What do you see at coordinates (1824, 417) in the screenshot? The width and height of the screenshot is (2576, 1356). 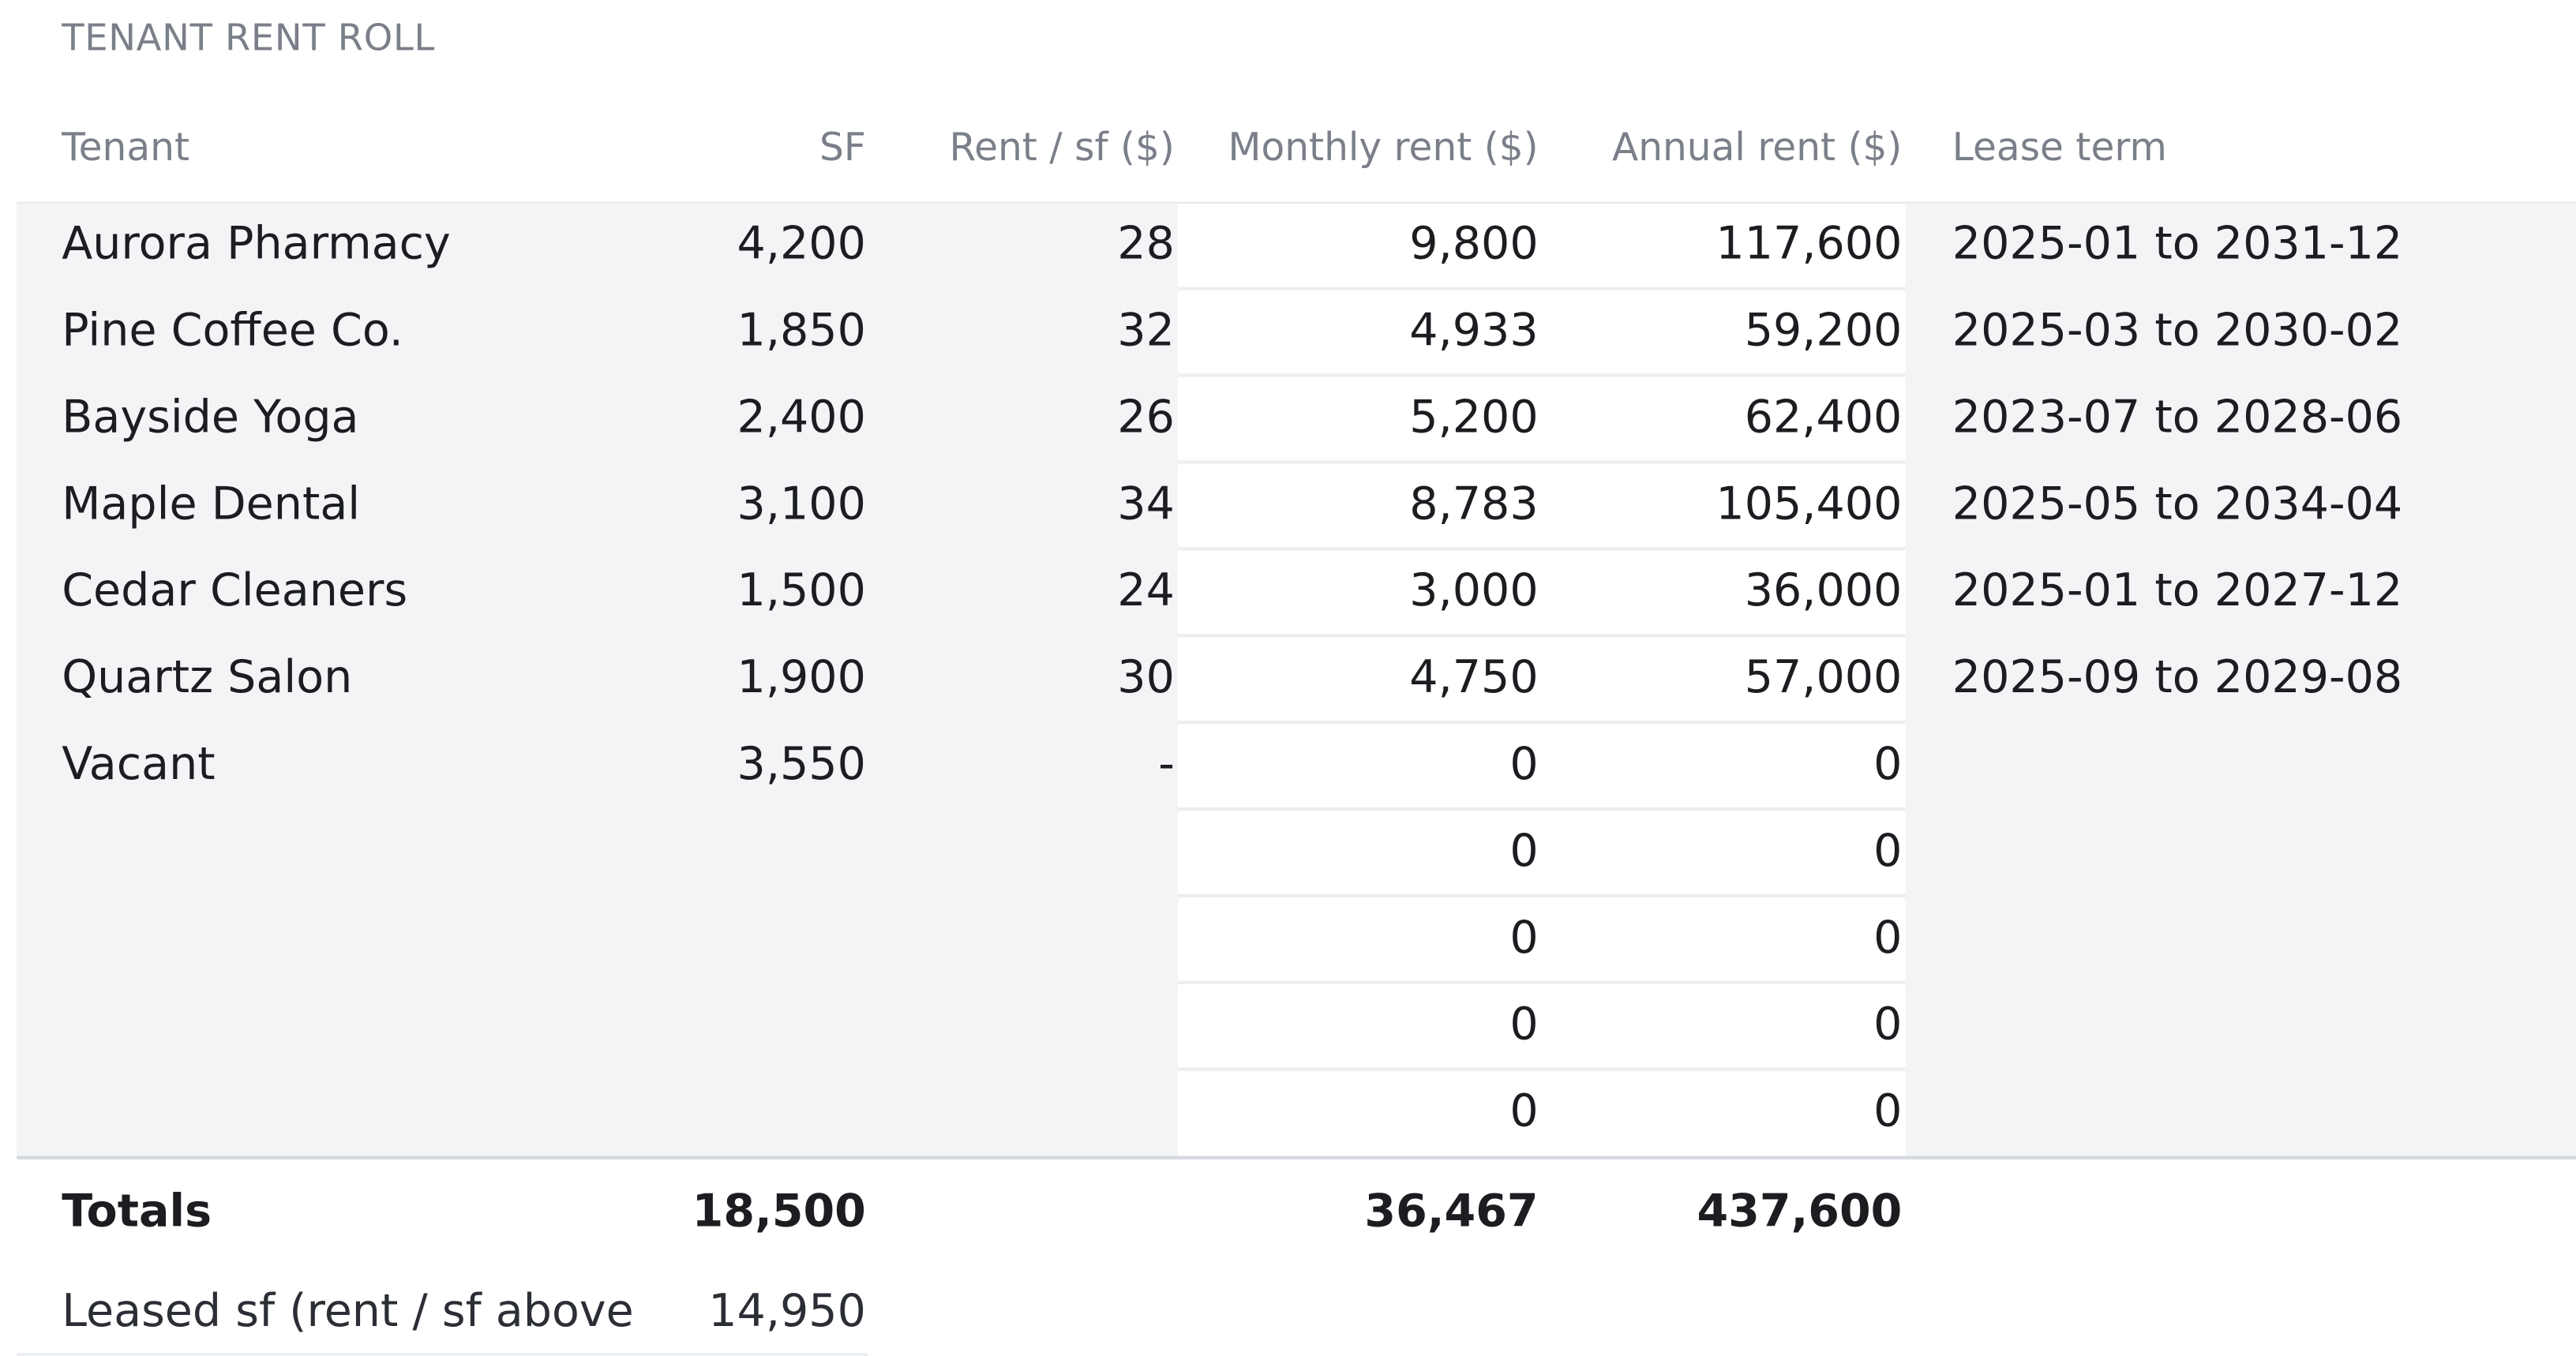 I see `annual-rent-cell: 62,400` at bounding box center [1824, 417].